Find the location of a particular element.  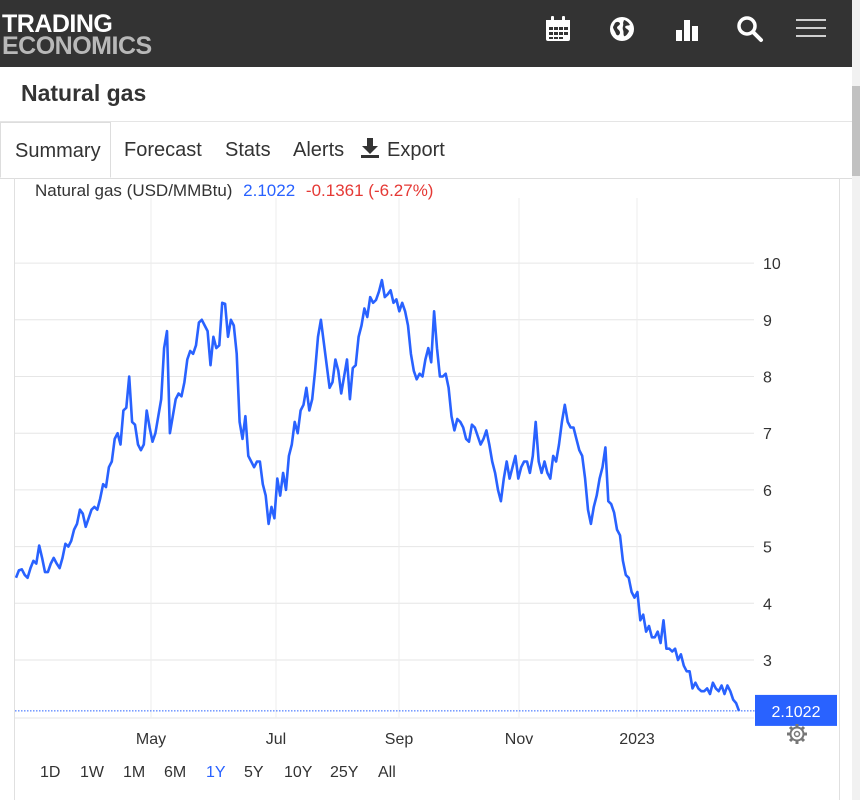

x-axis-labels: May Jul Sep Nov 2023 is located at coordinates (395, 739).